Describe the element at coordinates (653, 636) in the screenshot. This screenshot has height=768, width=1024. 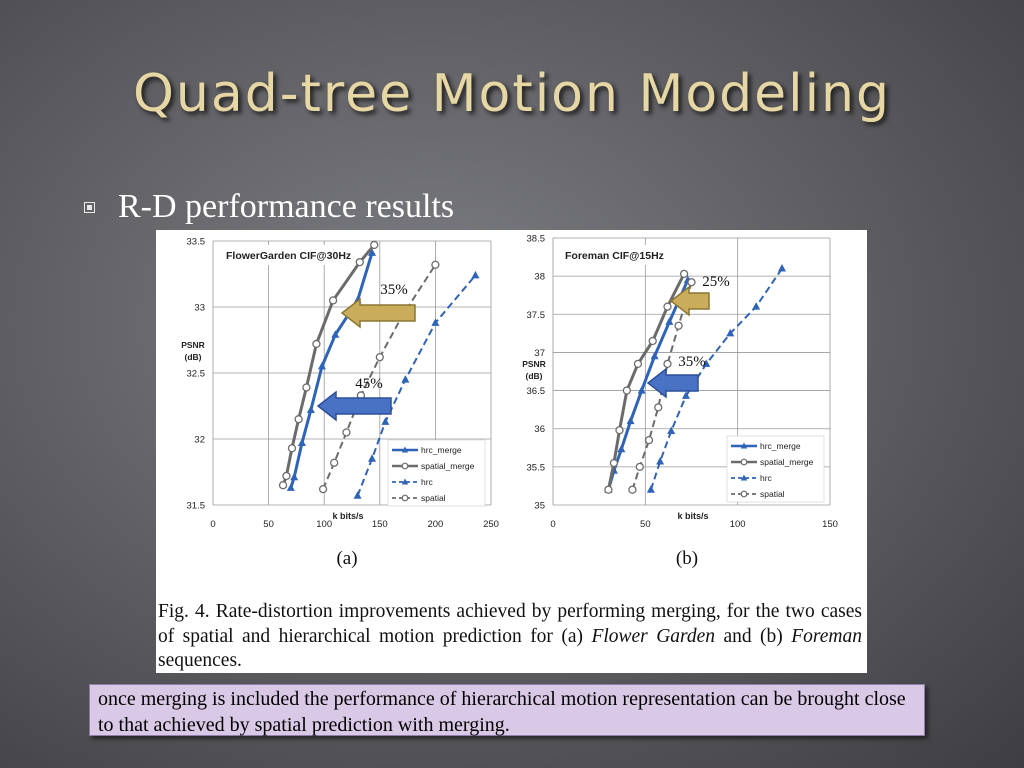
I see `caption-italic-1: Flower Garden` at that location.